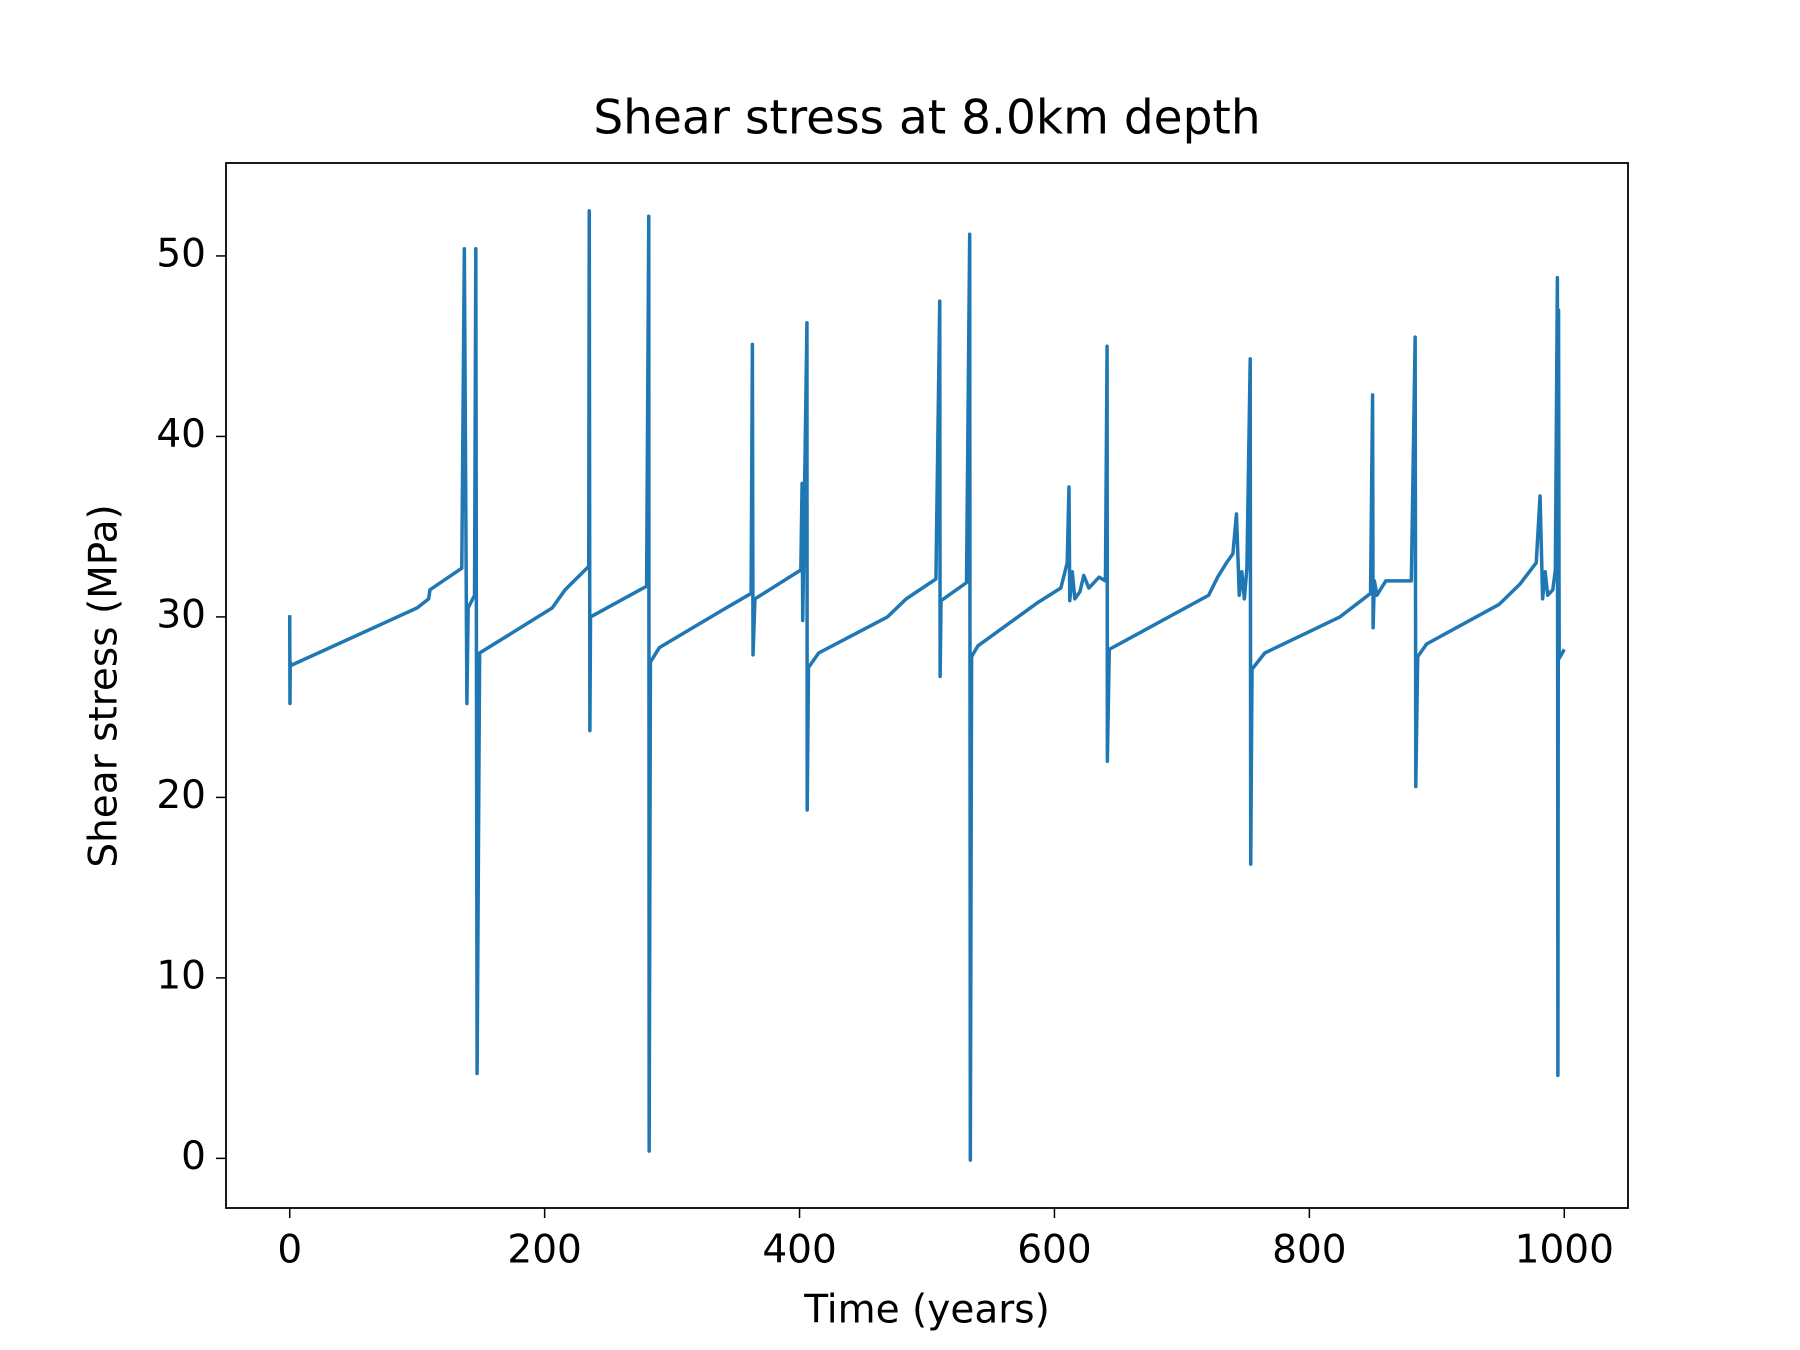  What do you see at coordinates (1309, 1250) in the screenshot?
I see `x-tick-label: 800` at bounding box center [1309, 1250].